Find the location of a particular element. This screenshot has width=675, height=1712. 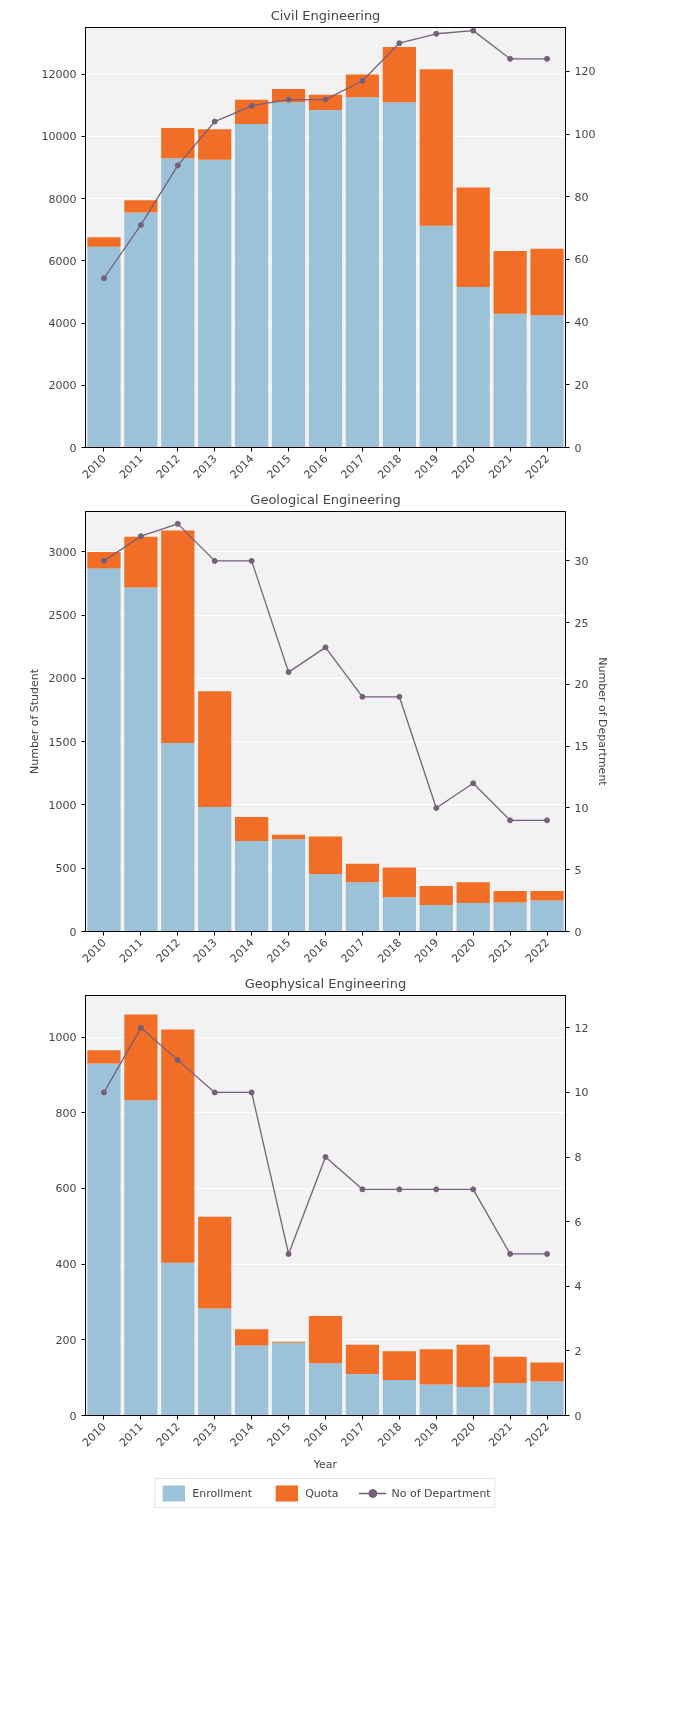

y2-tick-label: 2 is located at coordinates (578, 1351).